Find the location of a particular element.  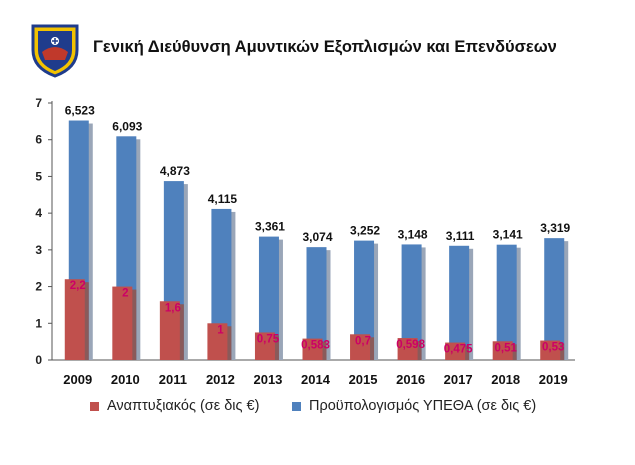

y-tick-label: 2 is located at coordinates (38, 287).